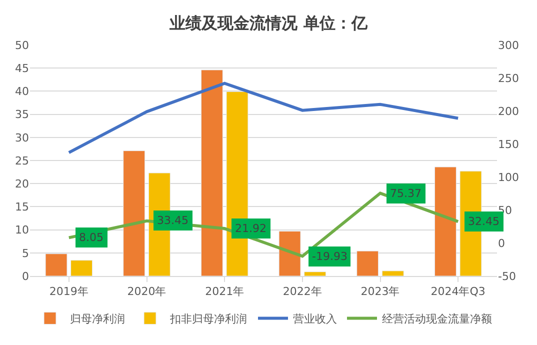  What do you see at coordinates (68, 291) in the screenshot?
I see `x-tick-label: 2019年` at bounding box center [68, 291].